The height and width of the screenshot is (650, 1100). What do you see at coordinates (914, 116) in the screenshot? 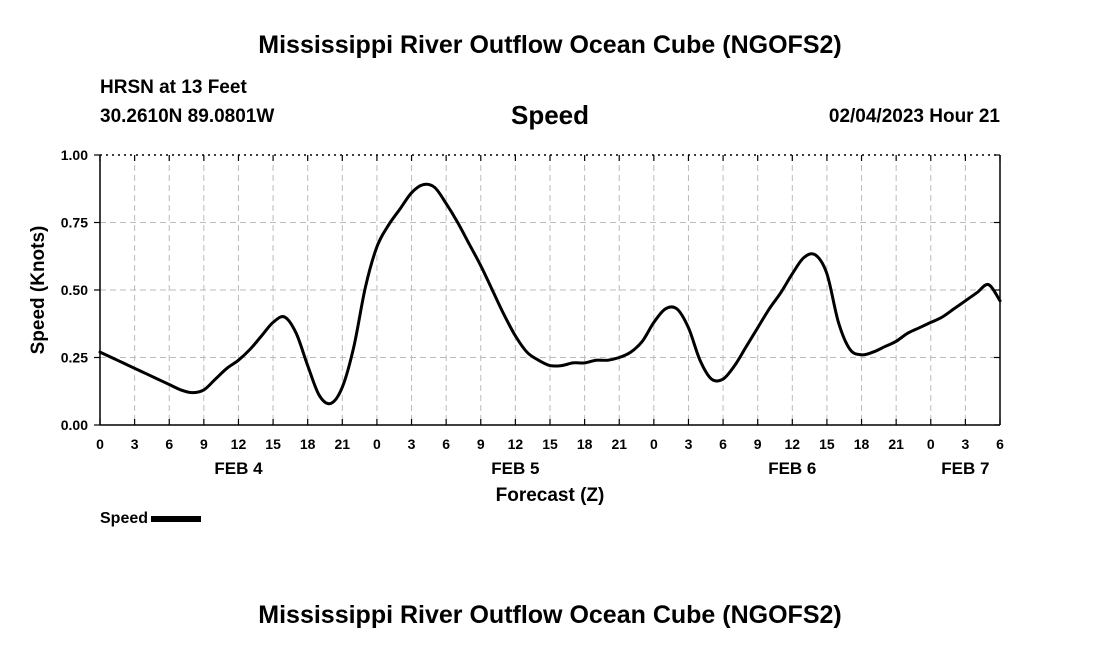
I see `forecast-datetime: 02/04/2023 Hour 21` at bounding box center [914, 116].